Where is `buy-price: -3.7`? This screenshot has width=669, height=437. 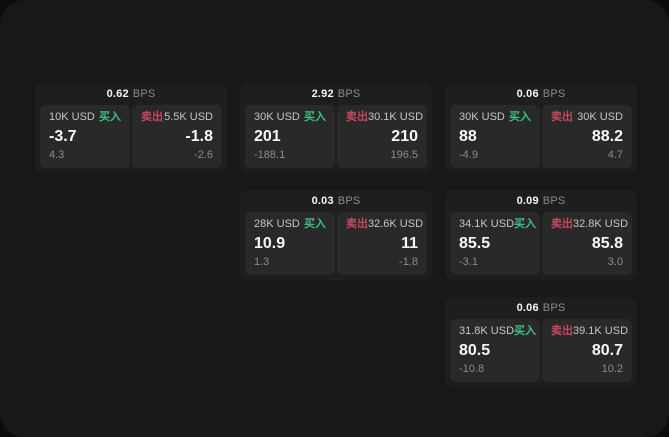
buy-price: -3.7 is located at coordinates (63, 136).